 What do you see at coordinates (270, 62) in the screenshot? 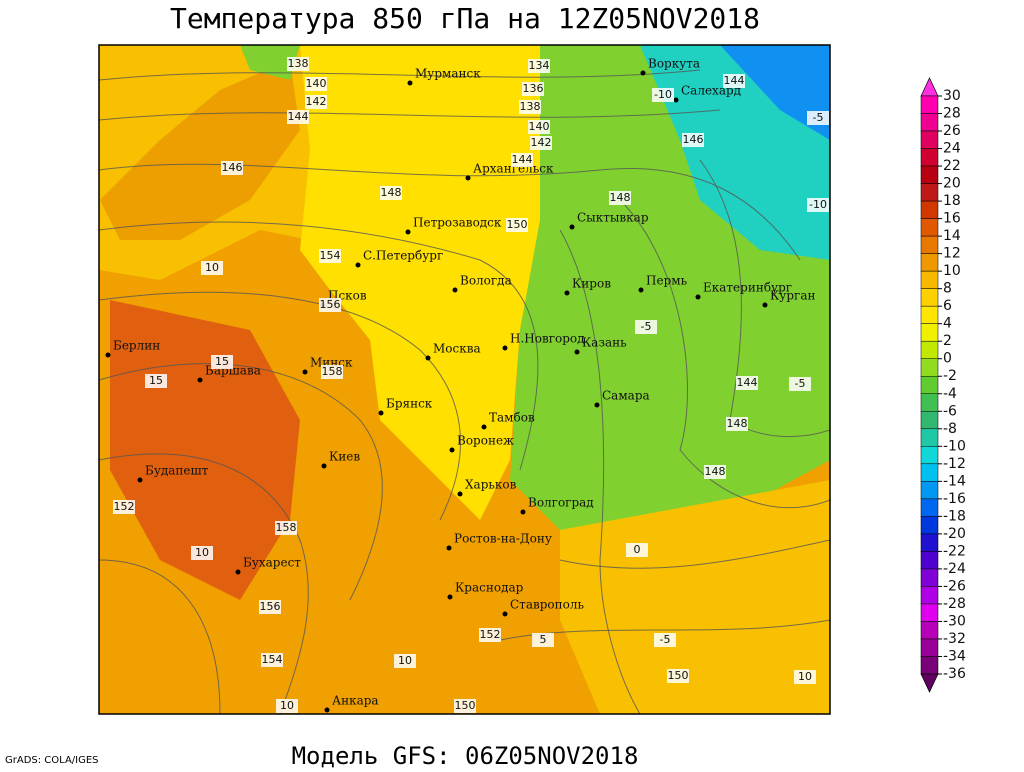
I see `field-green-small` at bounding box center [270, 62].